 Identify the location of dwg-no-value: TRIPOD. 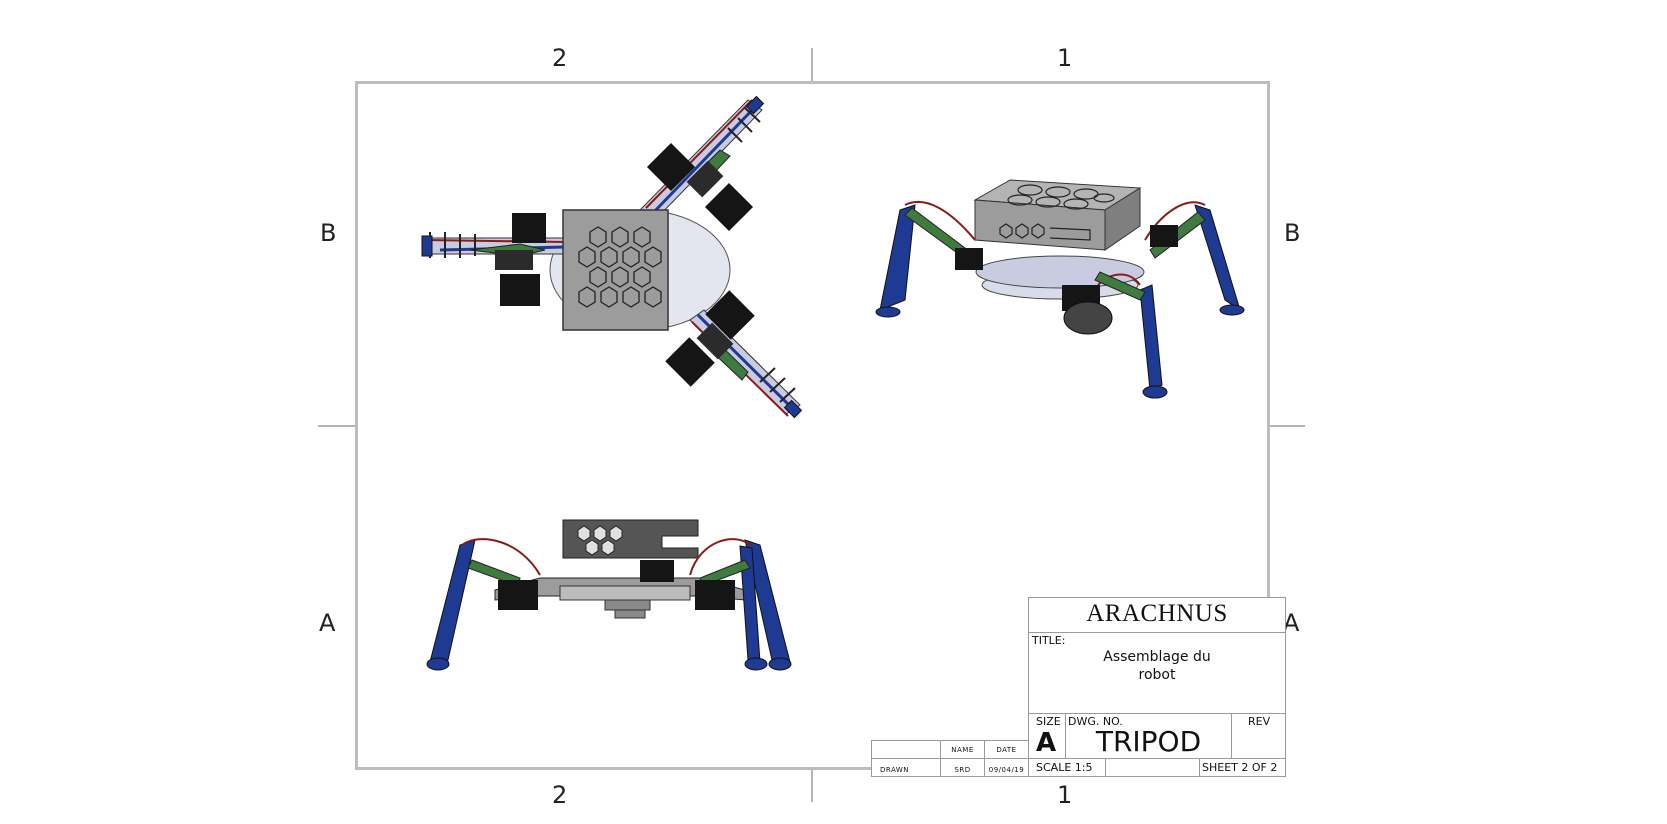
(1148, 741).